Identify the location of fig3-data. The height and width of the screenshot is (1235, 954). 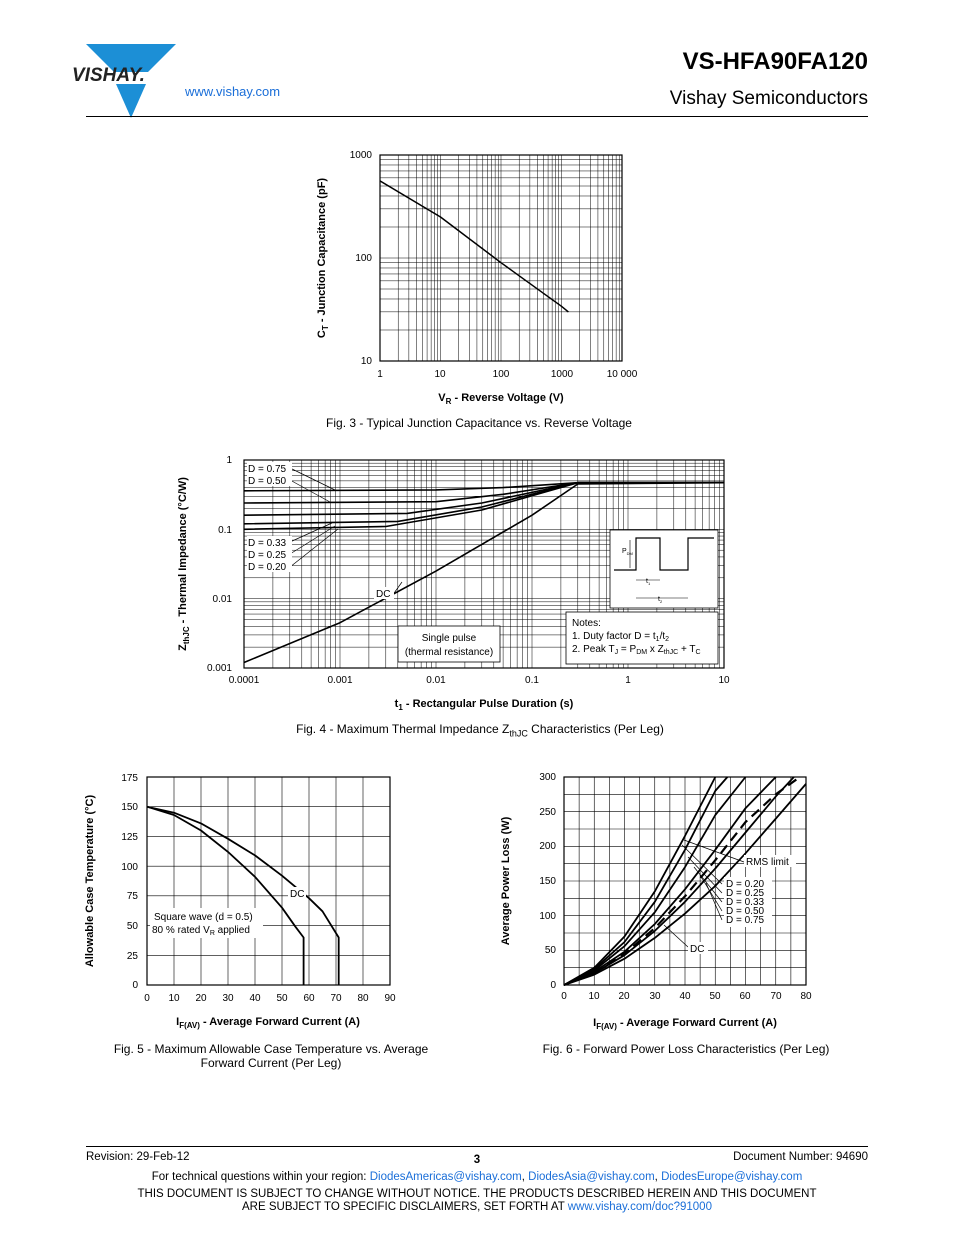
(474, 246).